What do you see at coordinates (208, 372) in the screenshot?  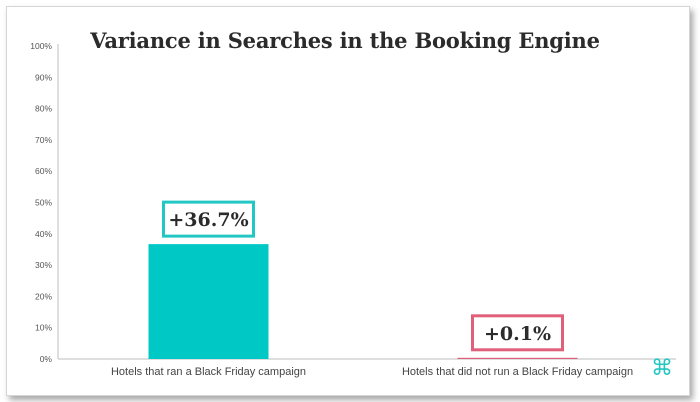 I see `x-tick-label: Hotels that ran a Black Friday campaign` at bounding box center [208, 372].